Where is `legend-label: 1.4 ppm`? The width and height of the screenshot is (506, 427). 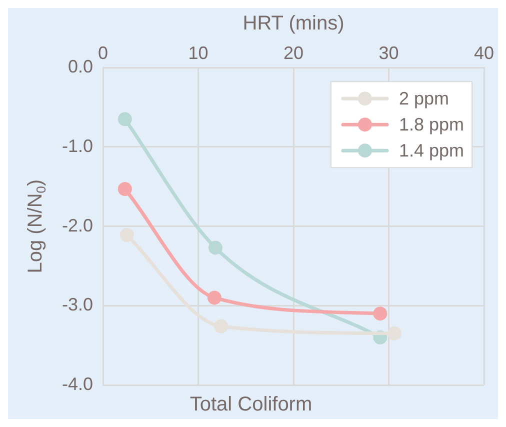
legend-label: 1.4 ppm is located at coordinates (431, 150).